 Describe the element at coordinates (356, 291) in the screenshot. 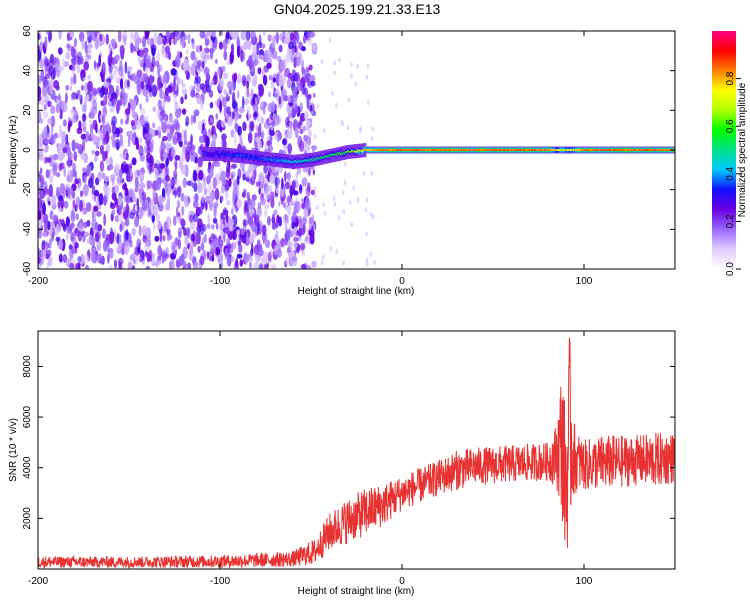

I see `spectrogram-x-axis-label: Height of straight line (km)` at that location.